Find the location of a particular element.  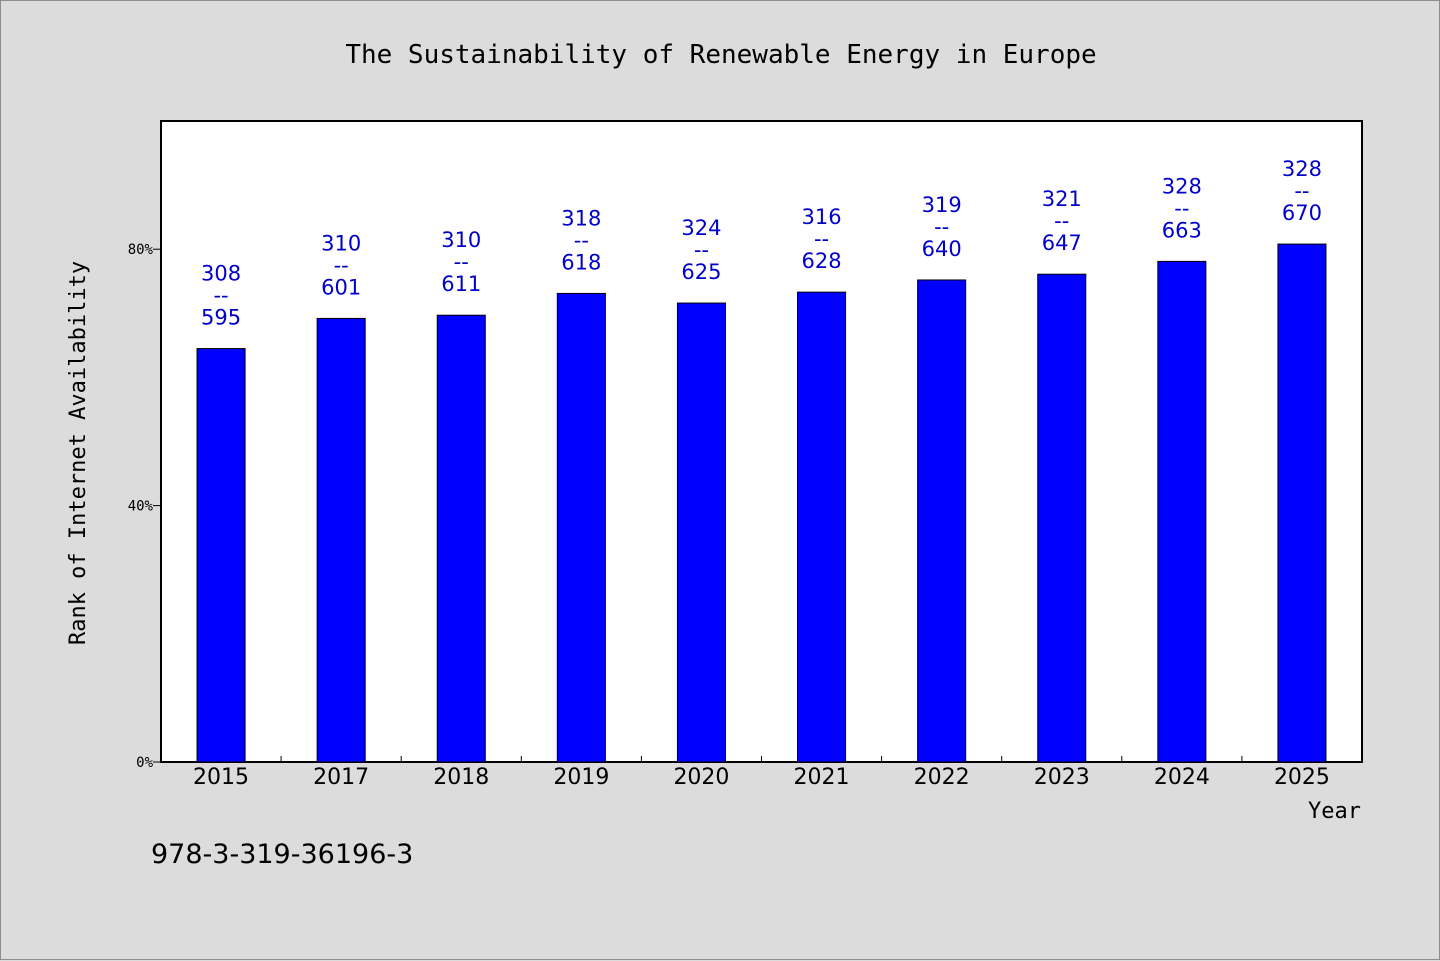

category-labels: 2015 2017 2018 2019 2020 2021 2022 2023 2024 2025 is located at coordinates (761, 777).